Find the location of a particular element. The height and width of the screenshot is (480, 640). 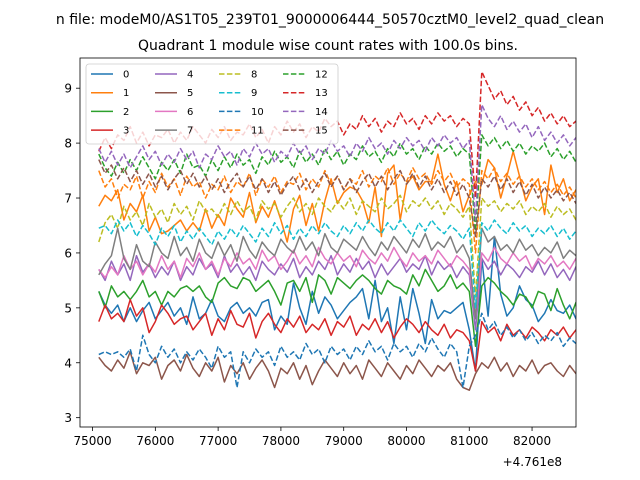

legend-label-12: 12 is located at coordinates (321, 75).